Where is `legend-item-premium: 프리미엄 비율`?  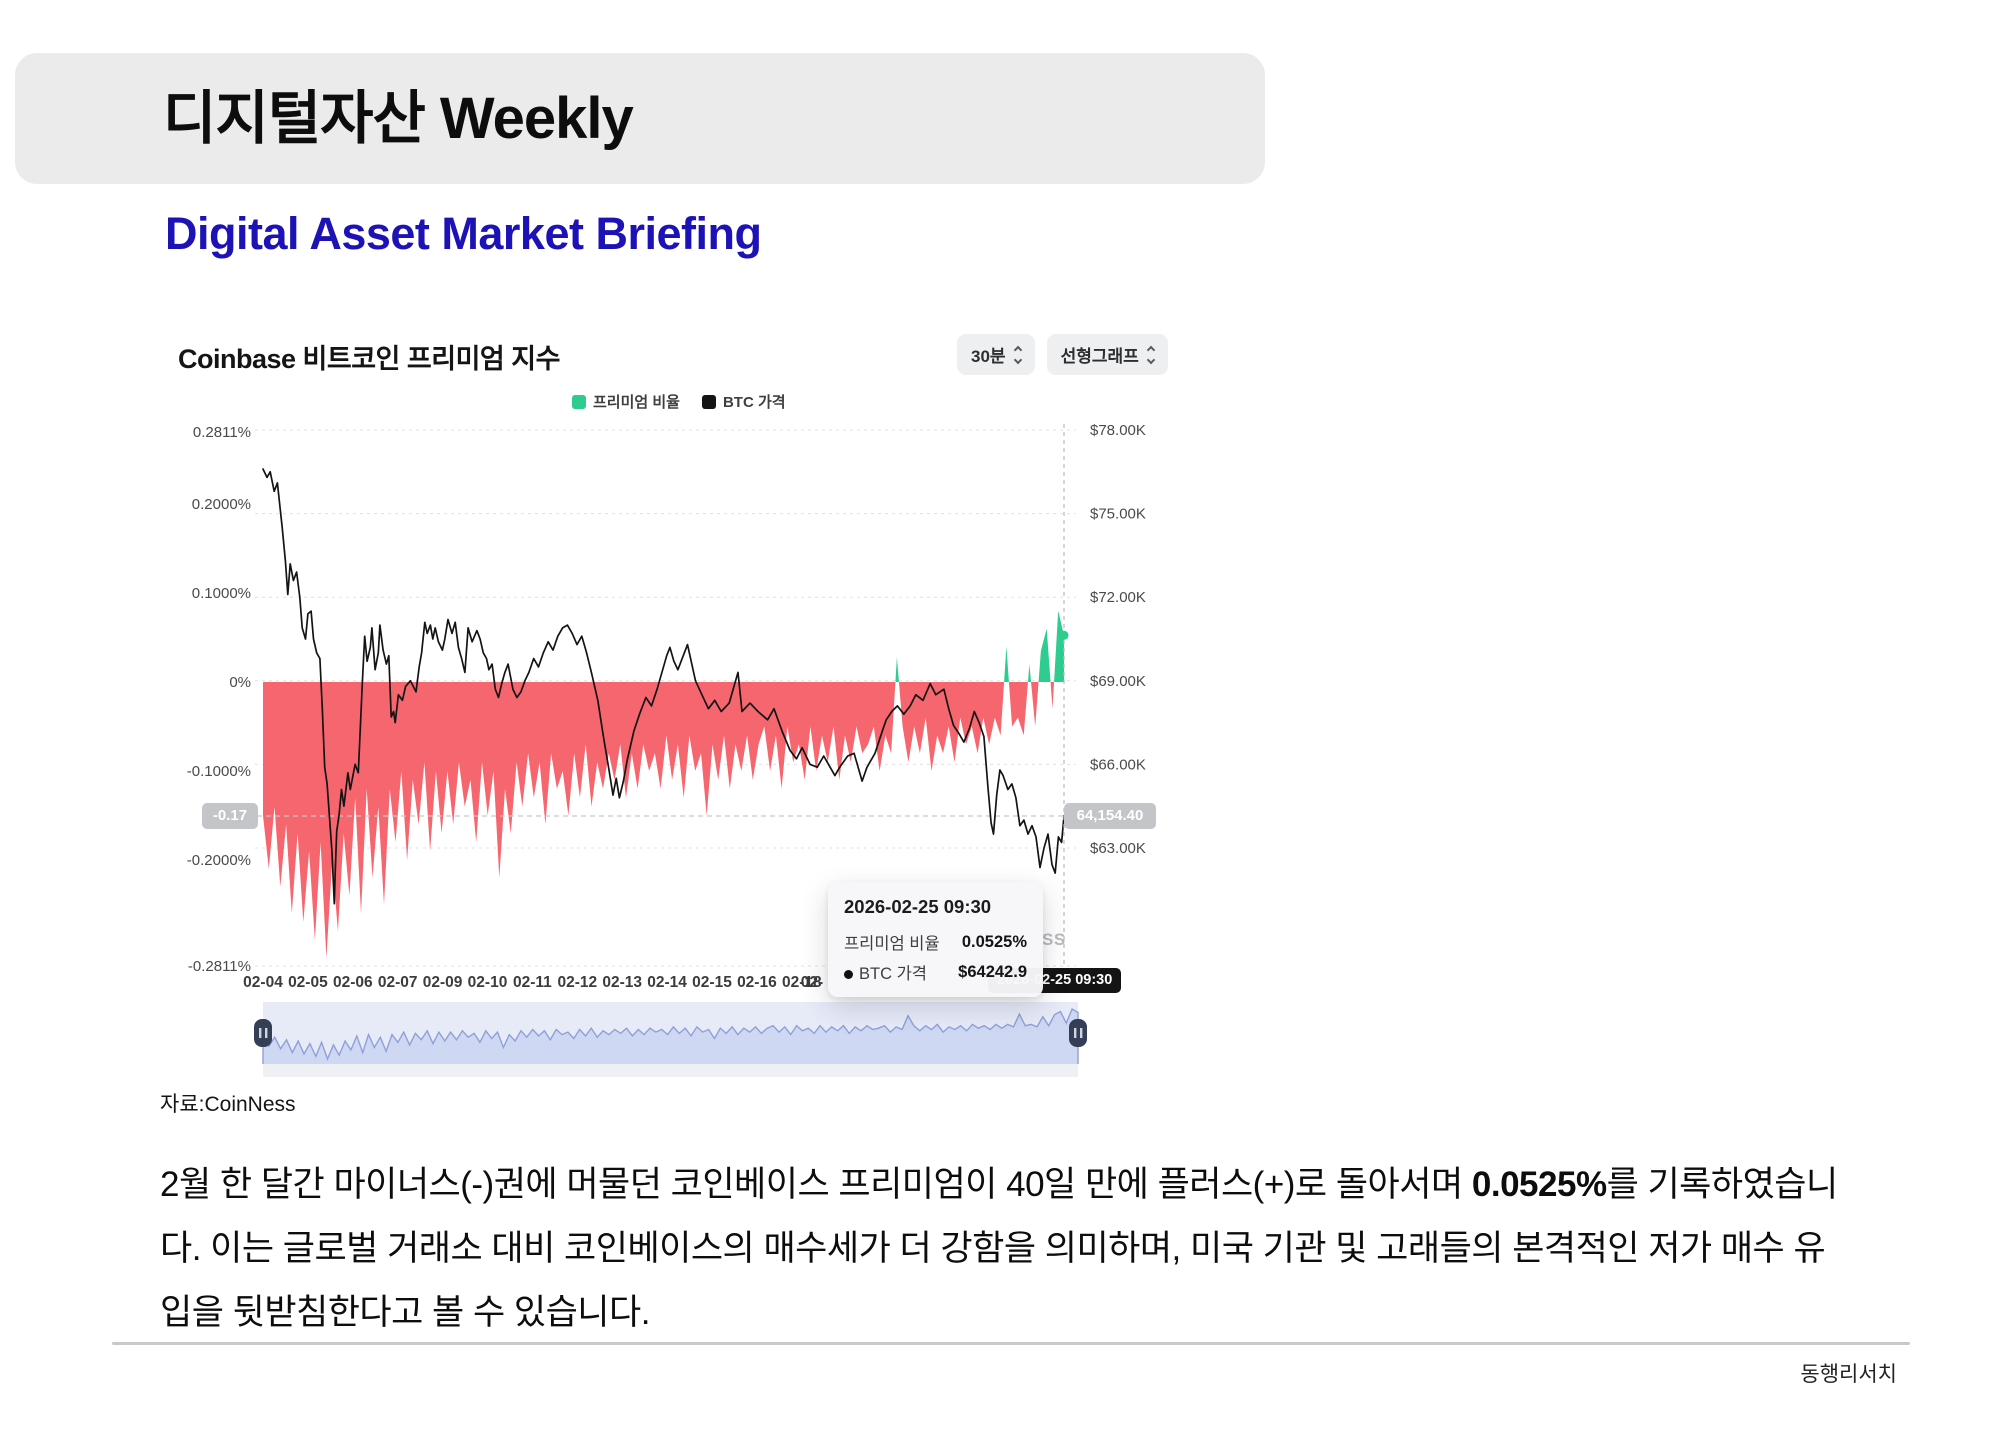 legend-item-premium: 프리미엄 비율 is located at coordinates (626, 401).